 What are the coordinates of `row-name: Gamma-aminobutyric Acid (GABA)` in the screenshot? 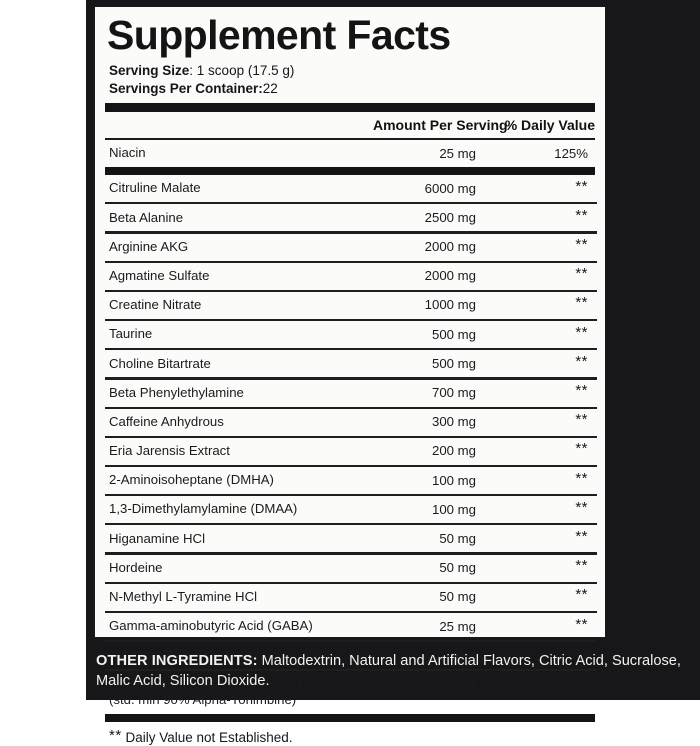 It's located at (211, 626).